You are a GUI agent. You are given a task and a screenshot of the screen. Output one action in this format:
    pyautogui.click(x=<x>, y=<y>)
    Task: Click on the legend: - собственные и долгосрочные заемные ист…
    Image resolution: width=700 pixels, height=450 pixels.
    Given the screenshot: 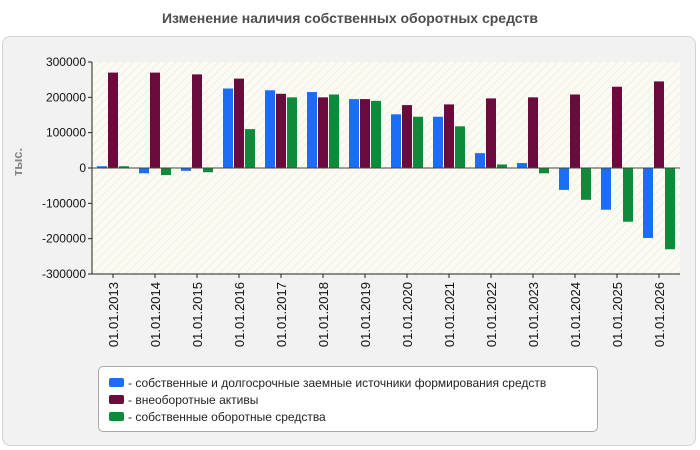 What is the action you would take?
    pyautogui.click(x=348, y=399)
    